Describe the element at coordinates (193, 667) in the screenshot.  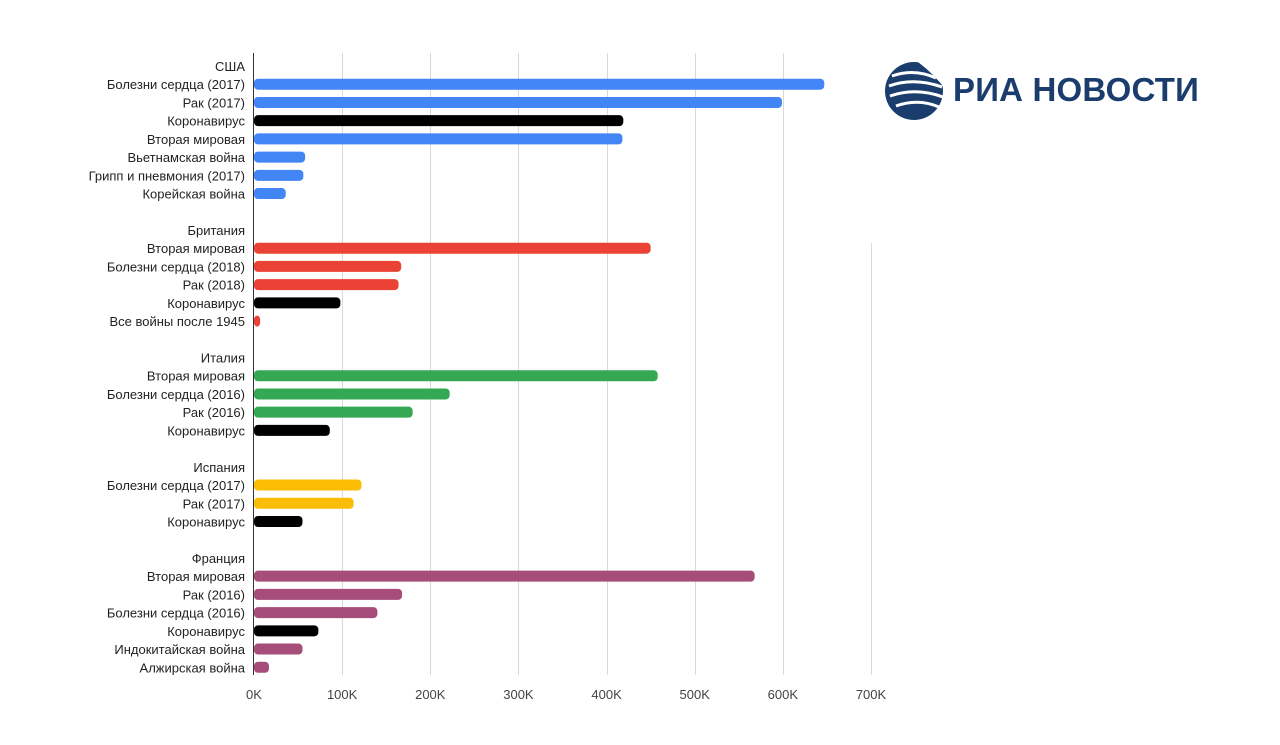
I see `bar-label: Алжирская война` at that location.